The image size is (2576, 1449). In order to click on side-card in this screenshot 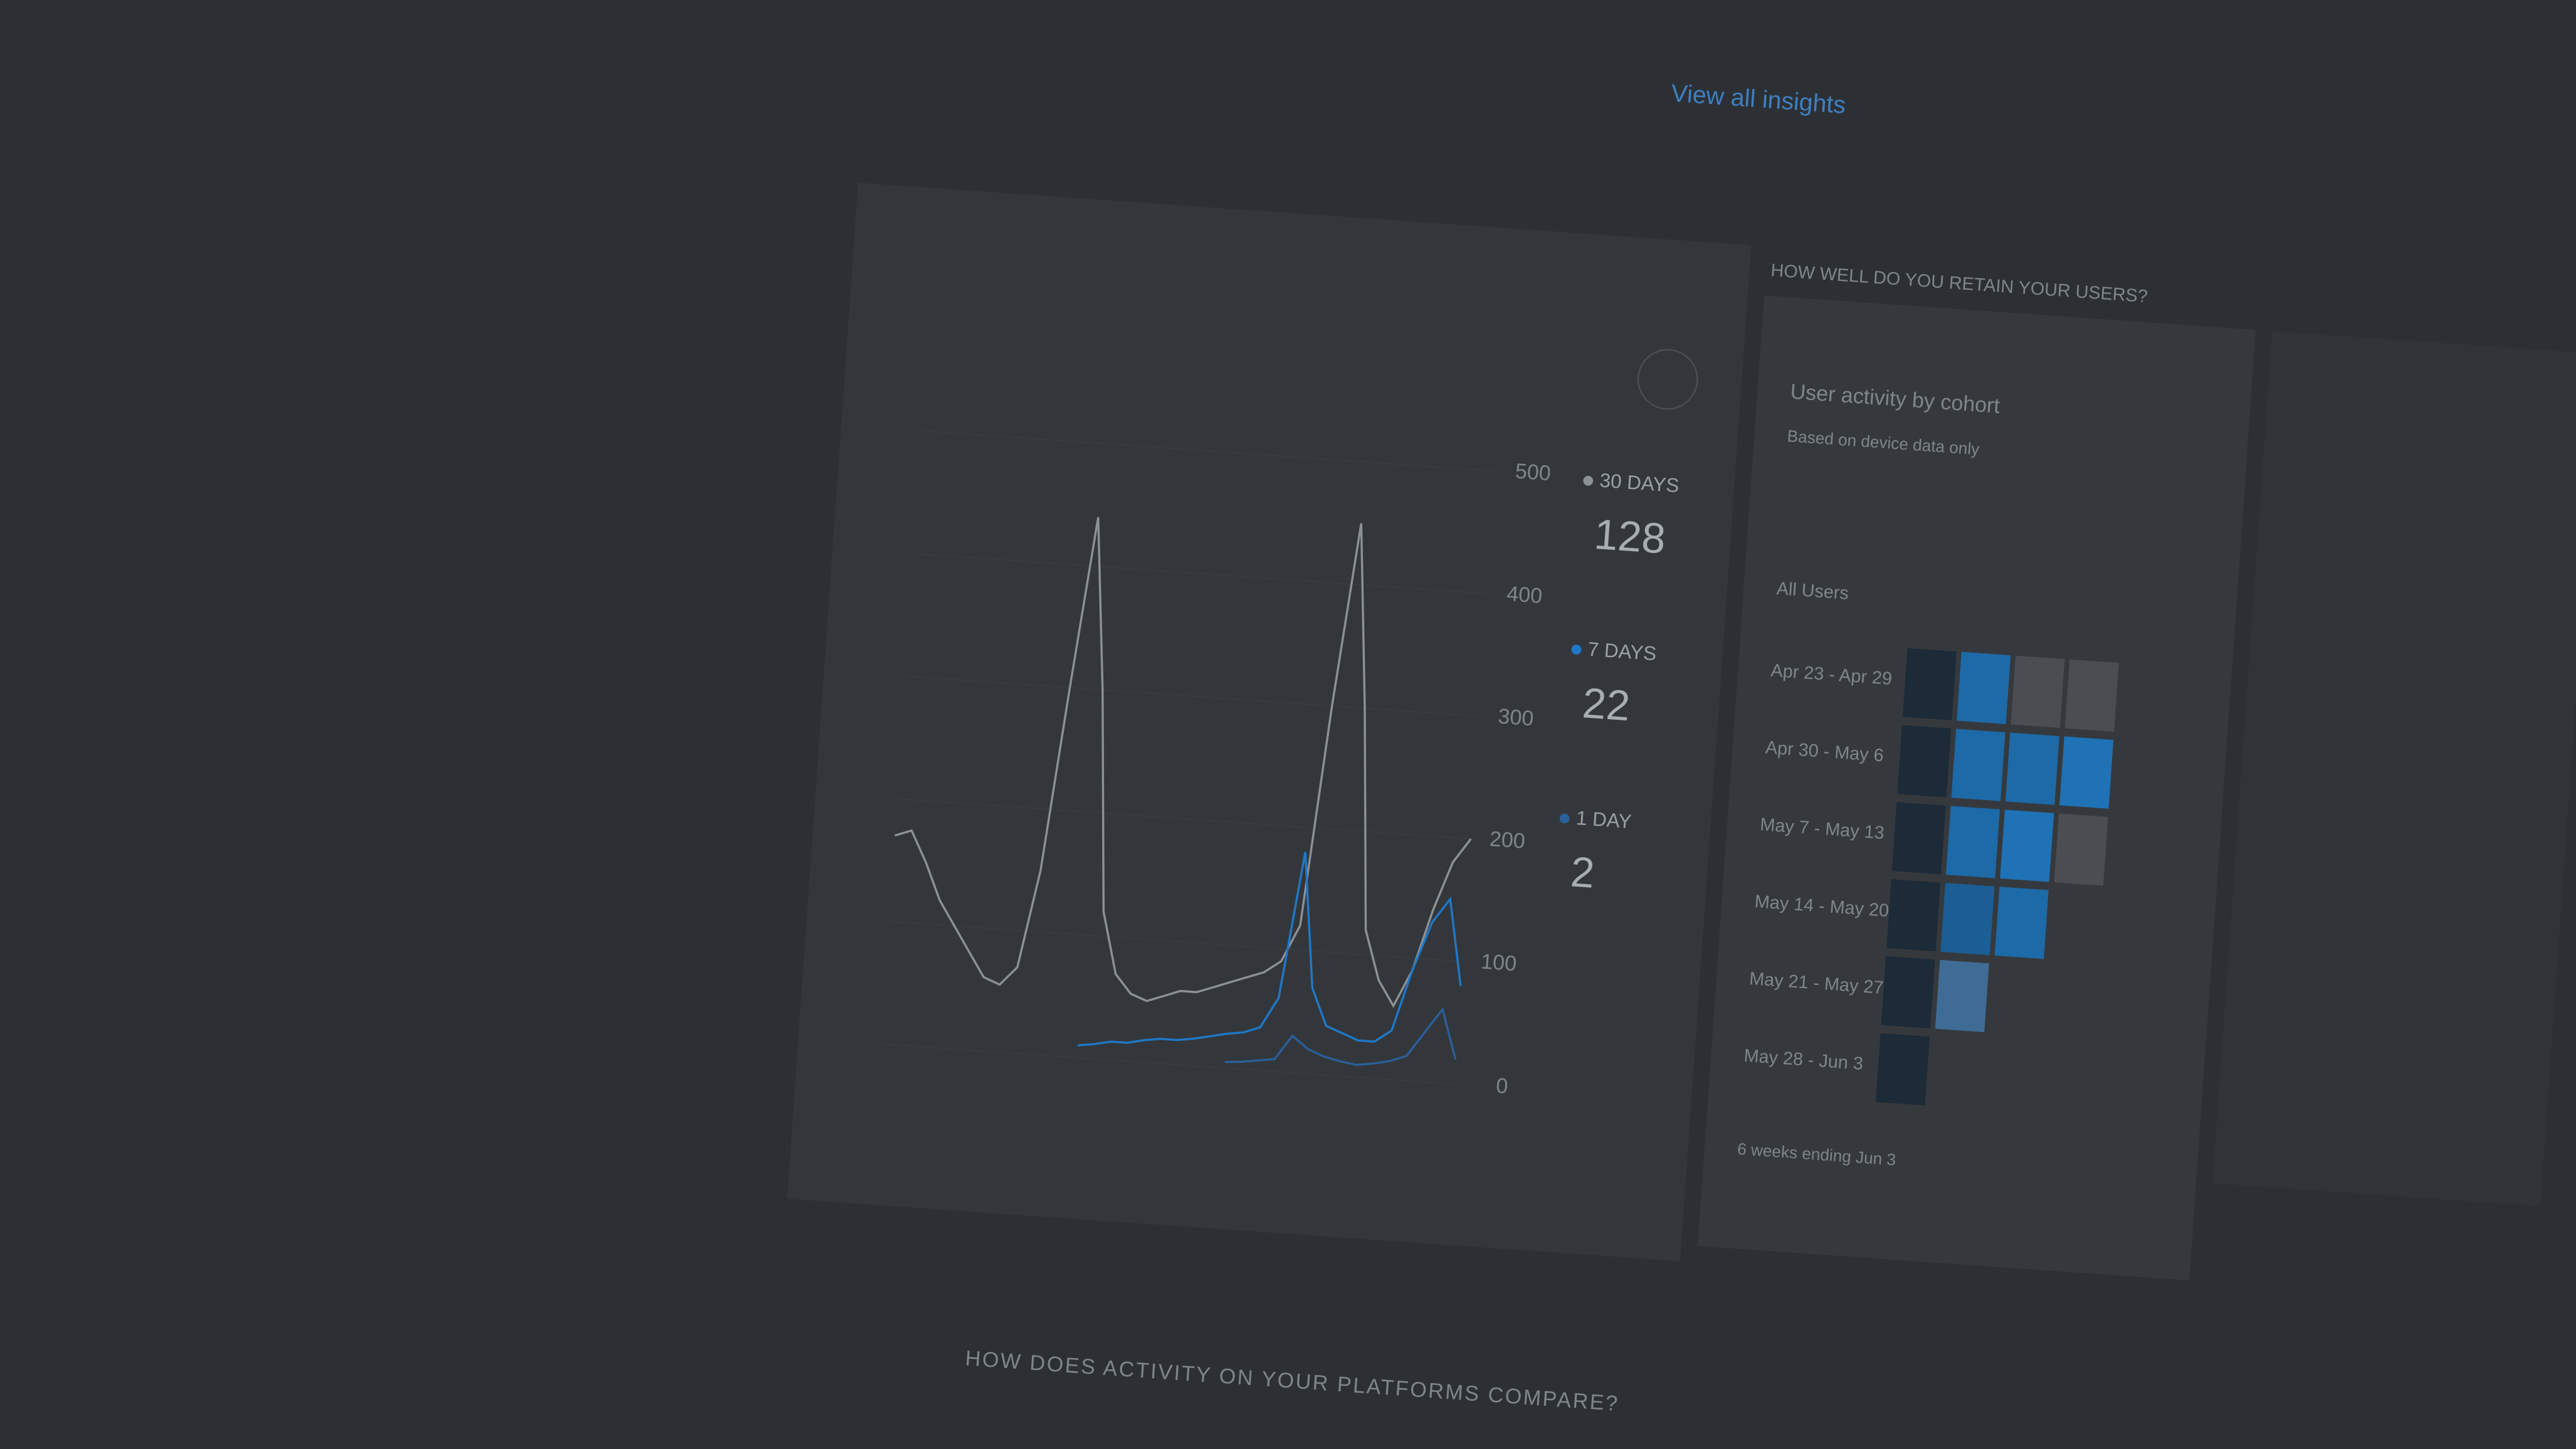, I will do `click(2394, 768)`.